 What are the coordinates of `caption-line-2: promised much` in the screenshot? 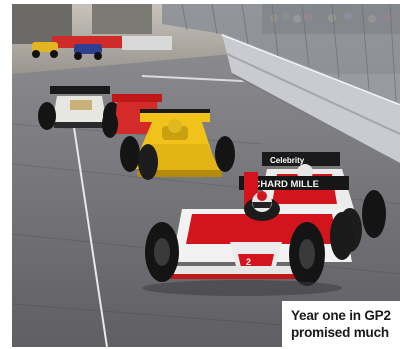 It's located at (340, 332).